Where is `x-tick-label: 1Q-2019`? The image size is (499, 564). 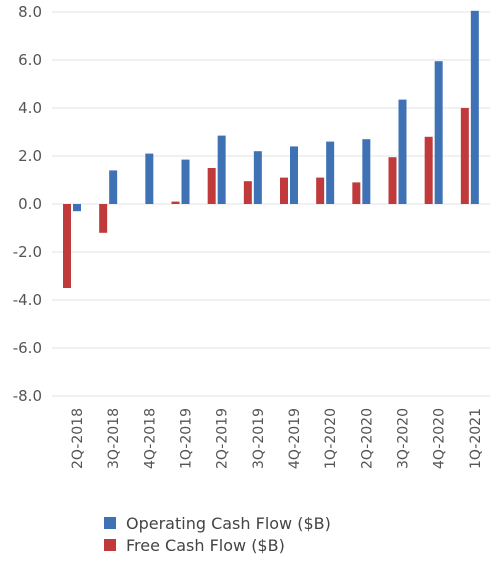
x-tick-label: 1Q-2019 is located at coordinates (187, 438).